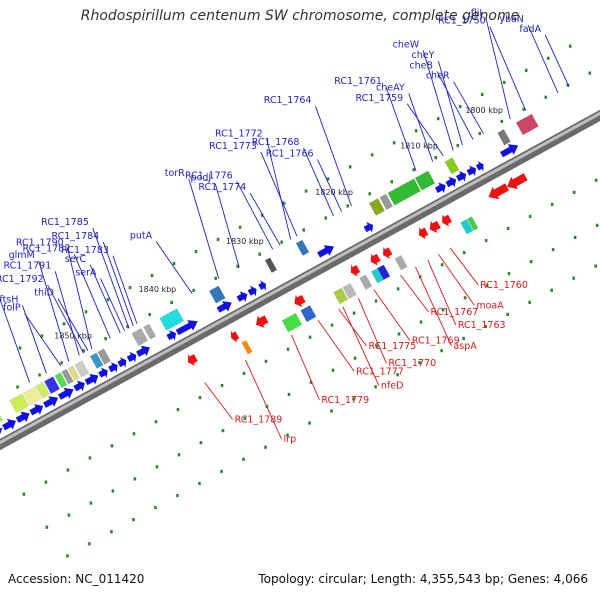 This screenshot has height=600, width=600. I want to click on forward-gene-label: fliI, so click(476, 13).